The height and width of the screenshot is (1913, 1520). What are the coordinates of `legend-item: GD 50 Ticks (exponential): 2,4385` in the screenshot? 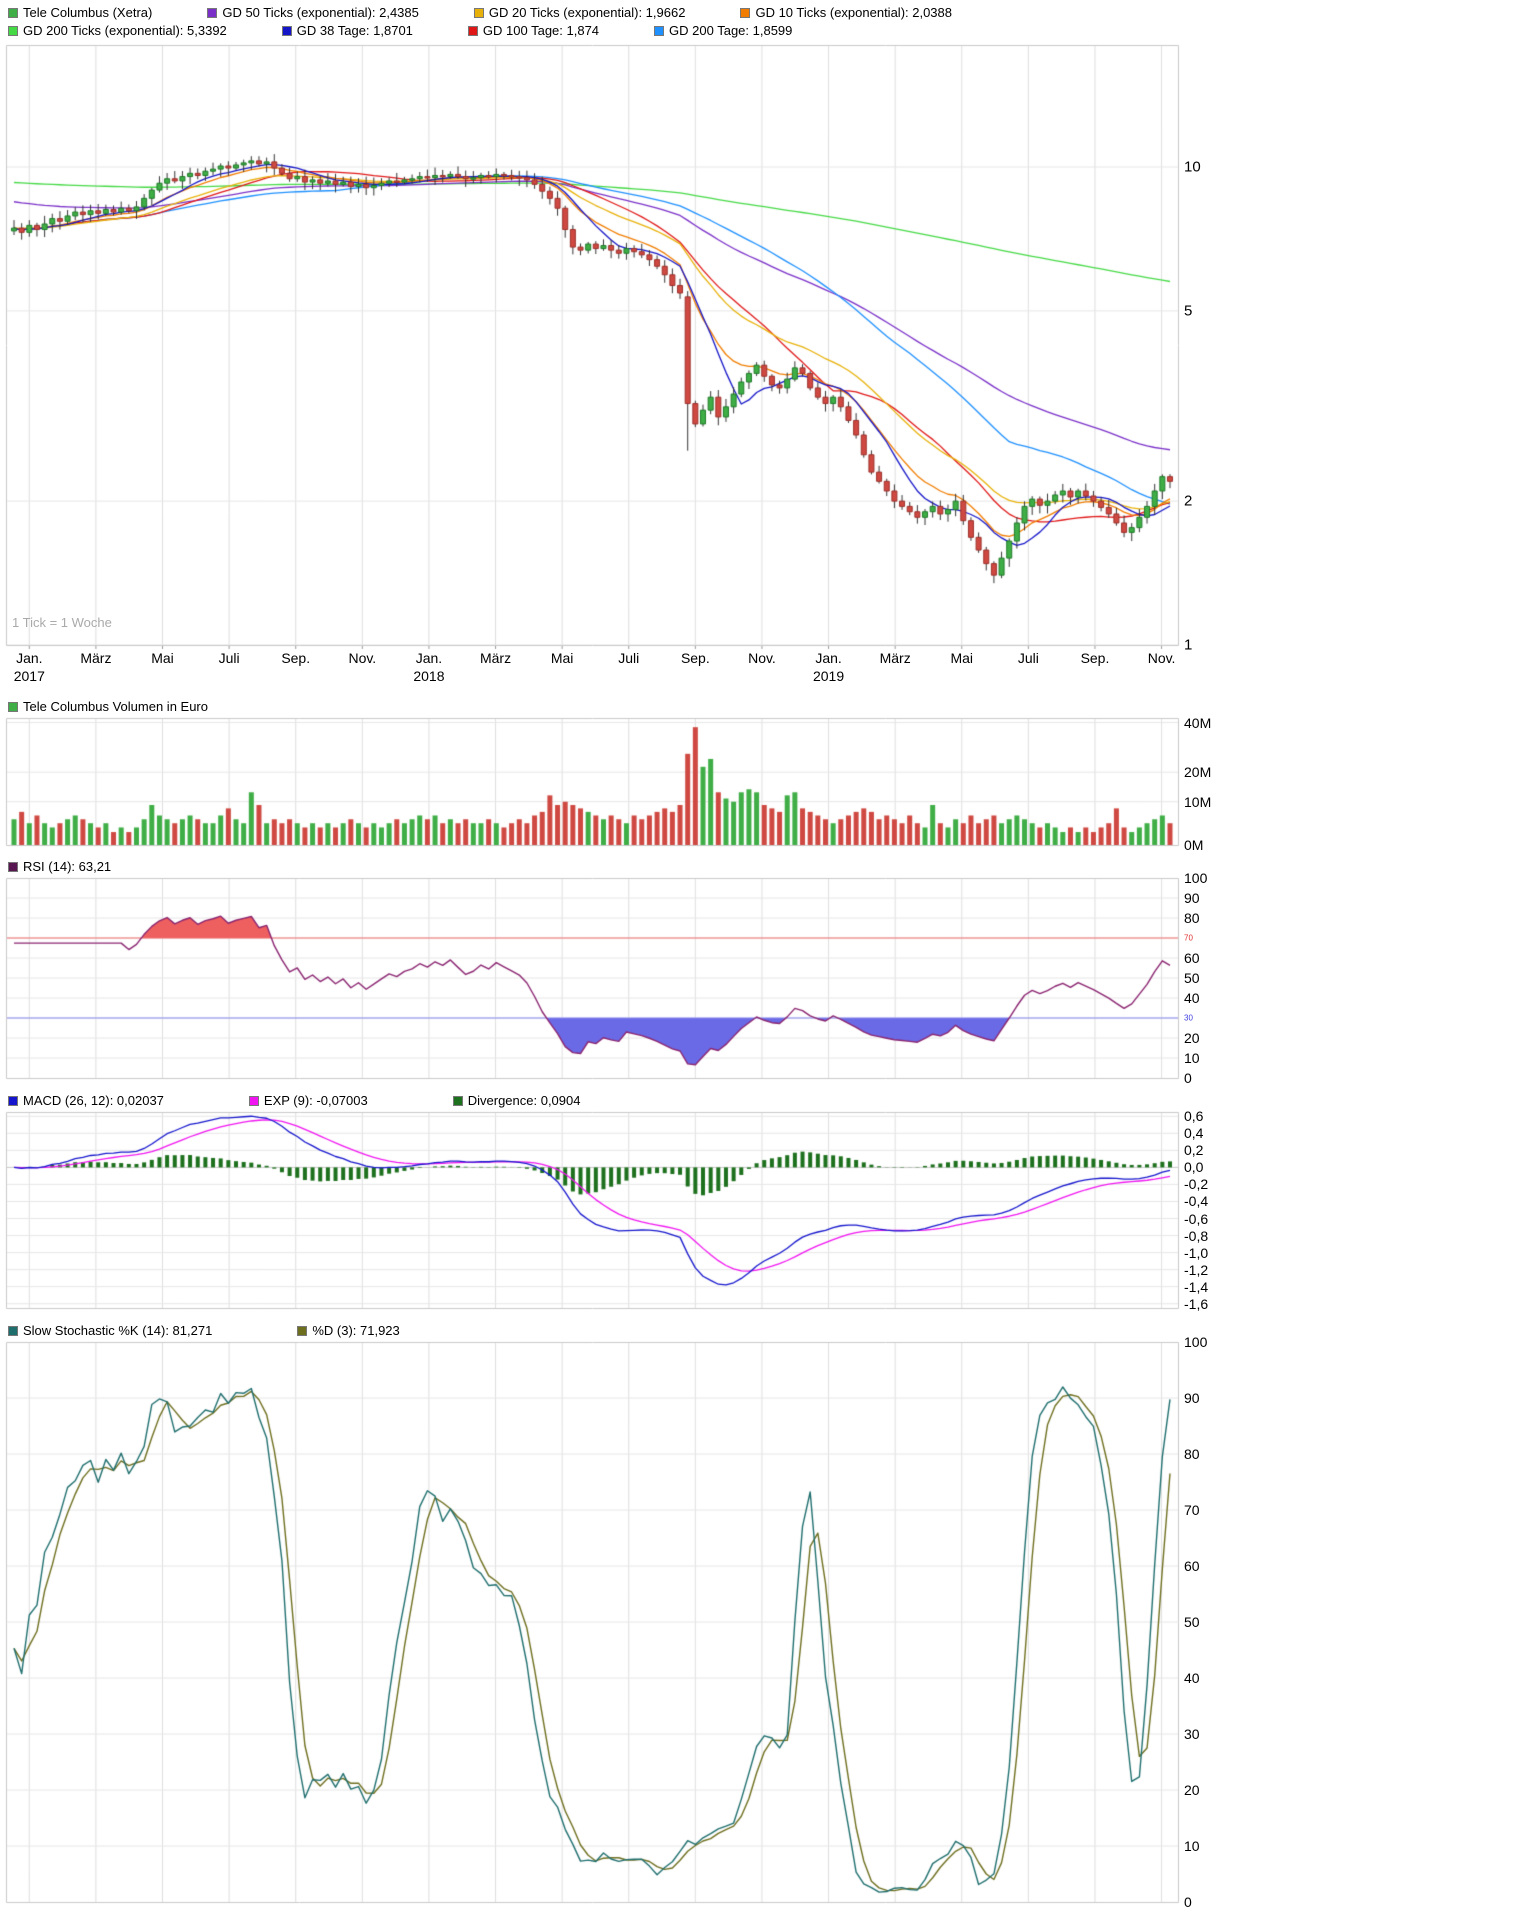 It's located at (313, 12).